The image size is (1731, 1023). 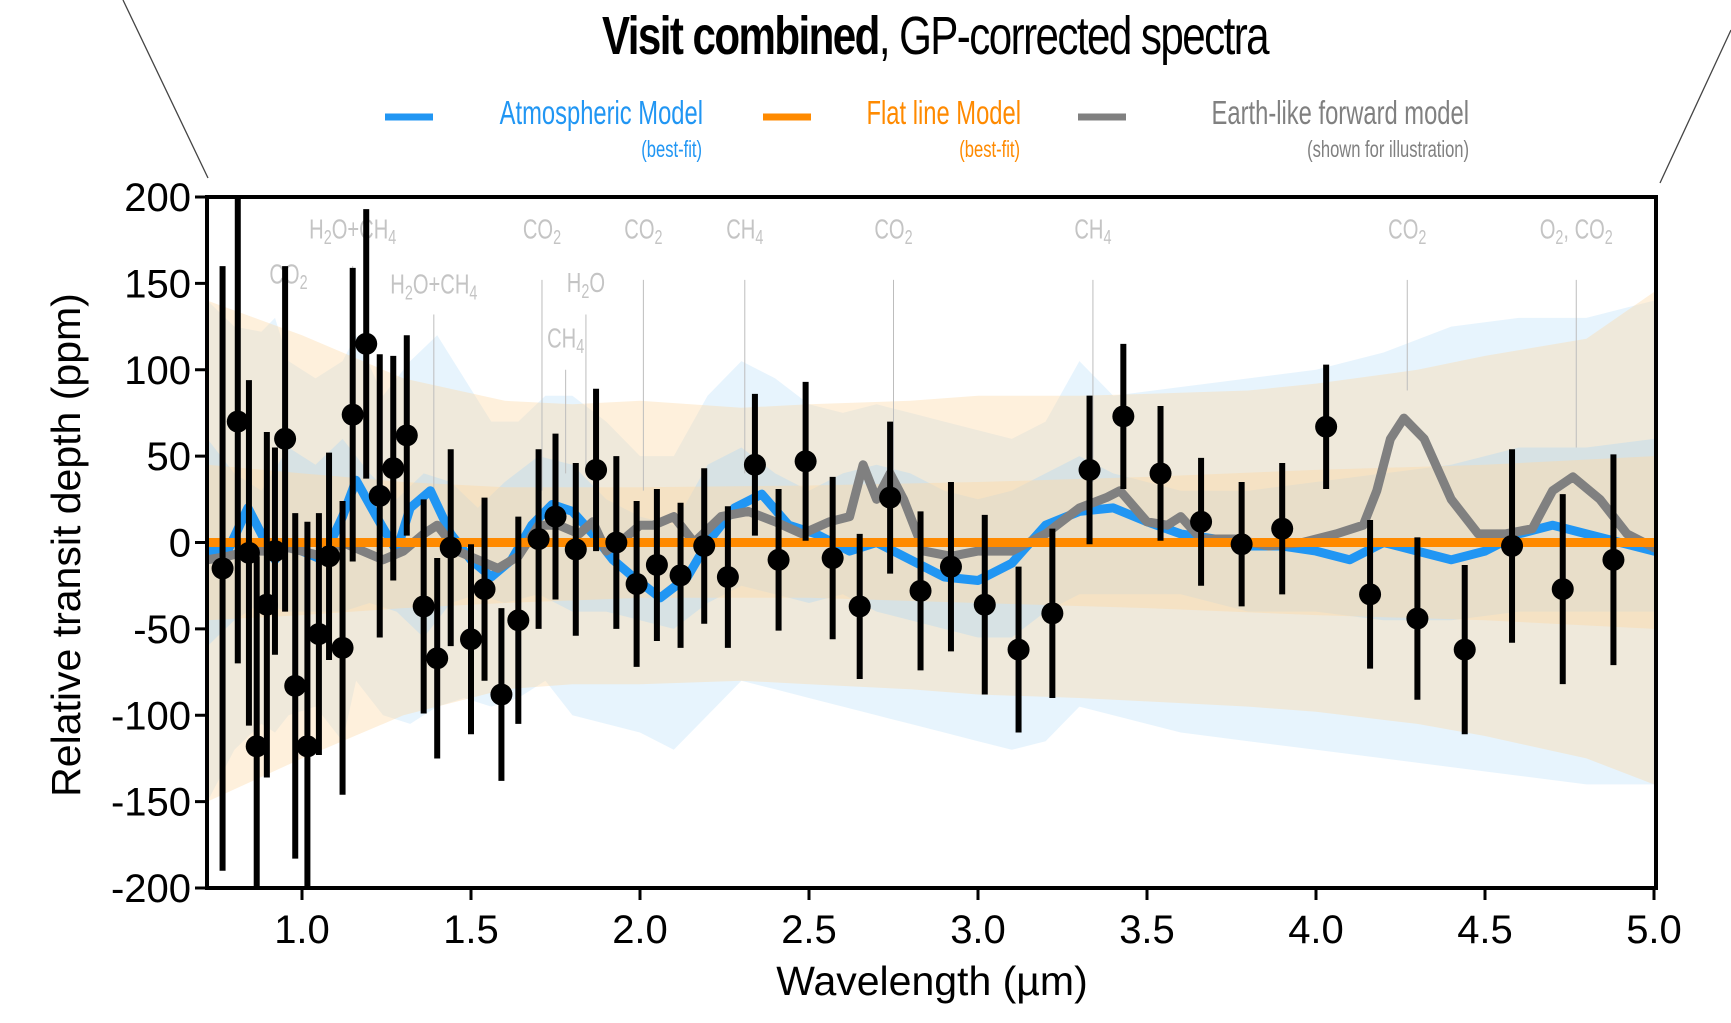 What do you see at coordinates (809, 930) in the screenshot?
I see `x-tick-label: 2.5` at bounding box center [809, 930].